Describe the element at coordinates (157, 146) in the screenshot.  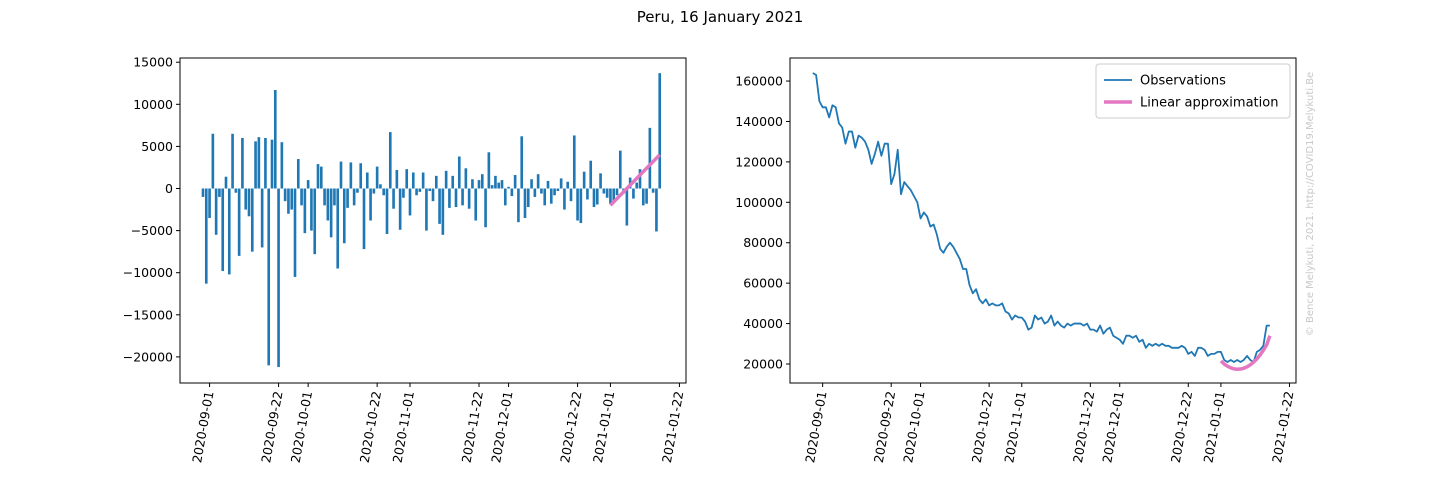
I see `y-tick-label: 5000` at that location.